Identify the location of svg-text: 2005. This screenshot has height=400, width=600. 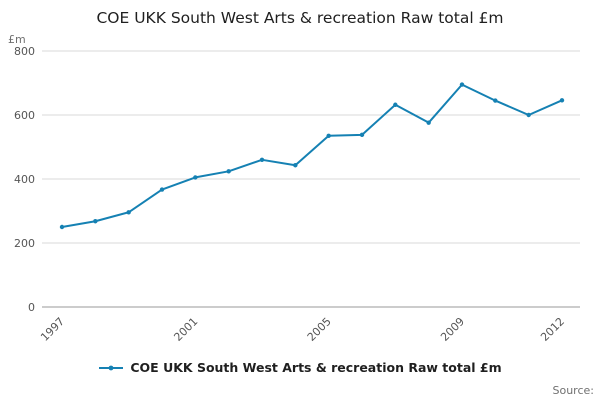
(319, 329).